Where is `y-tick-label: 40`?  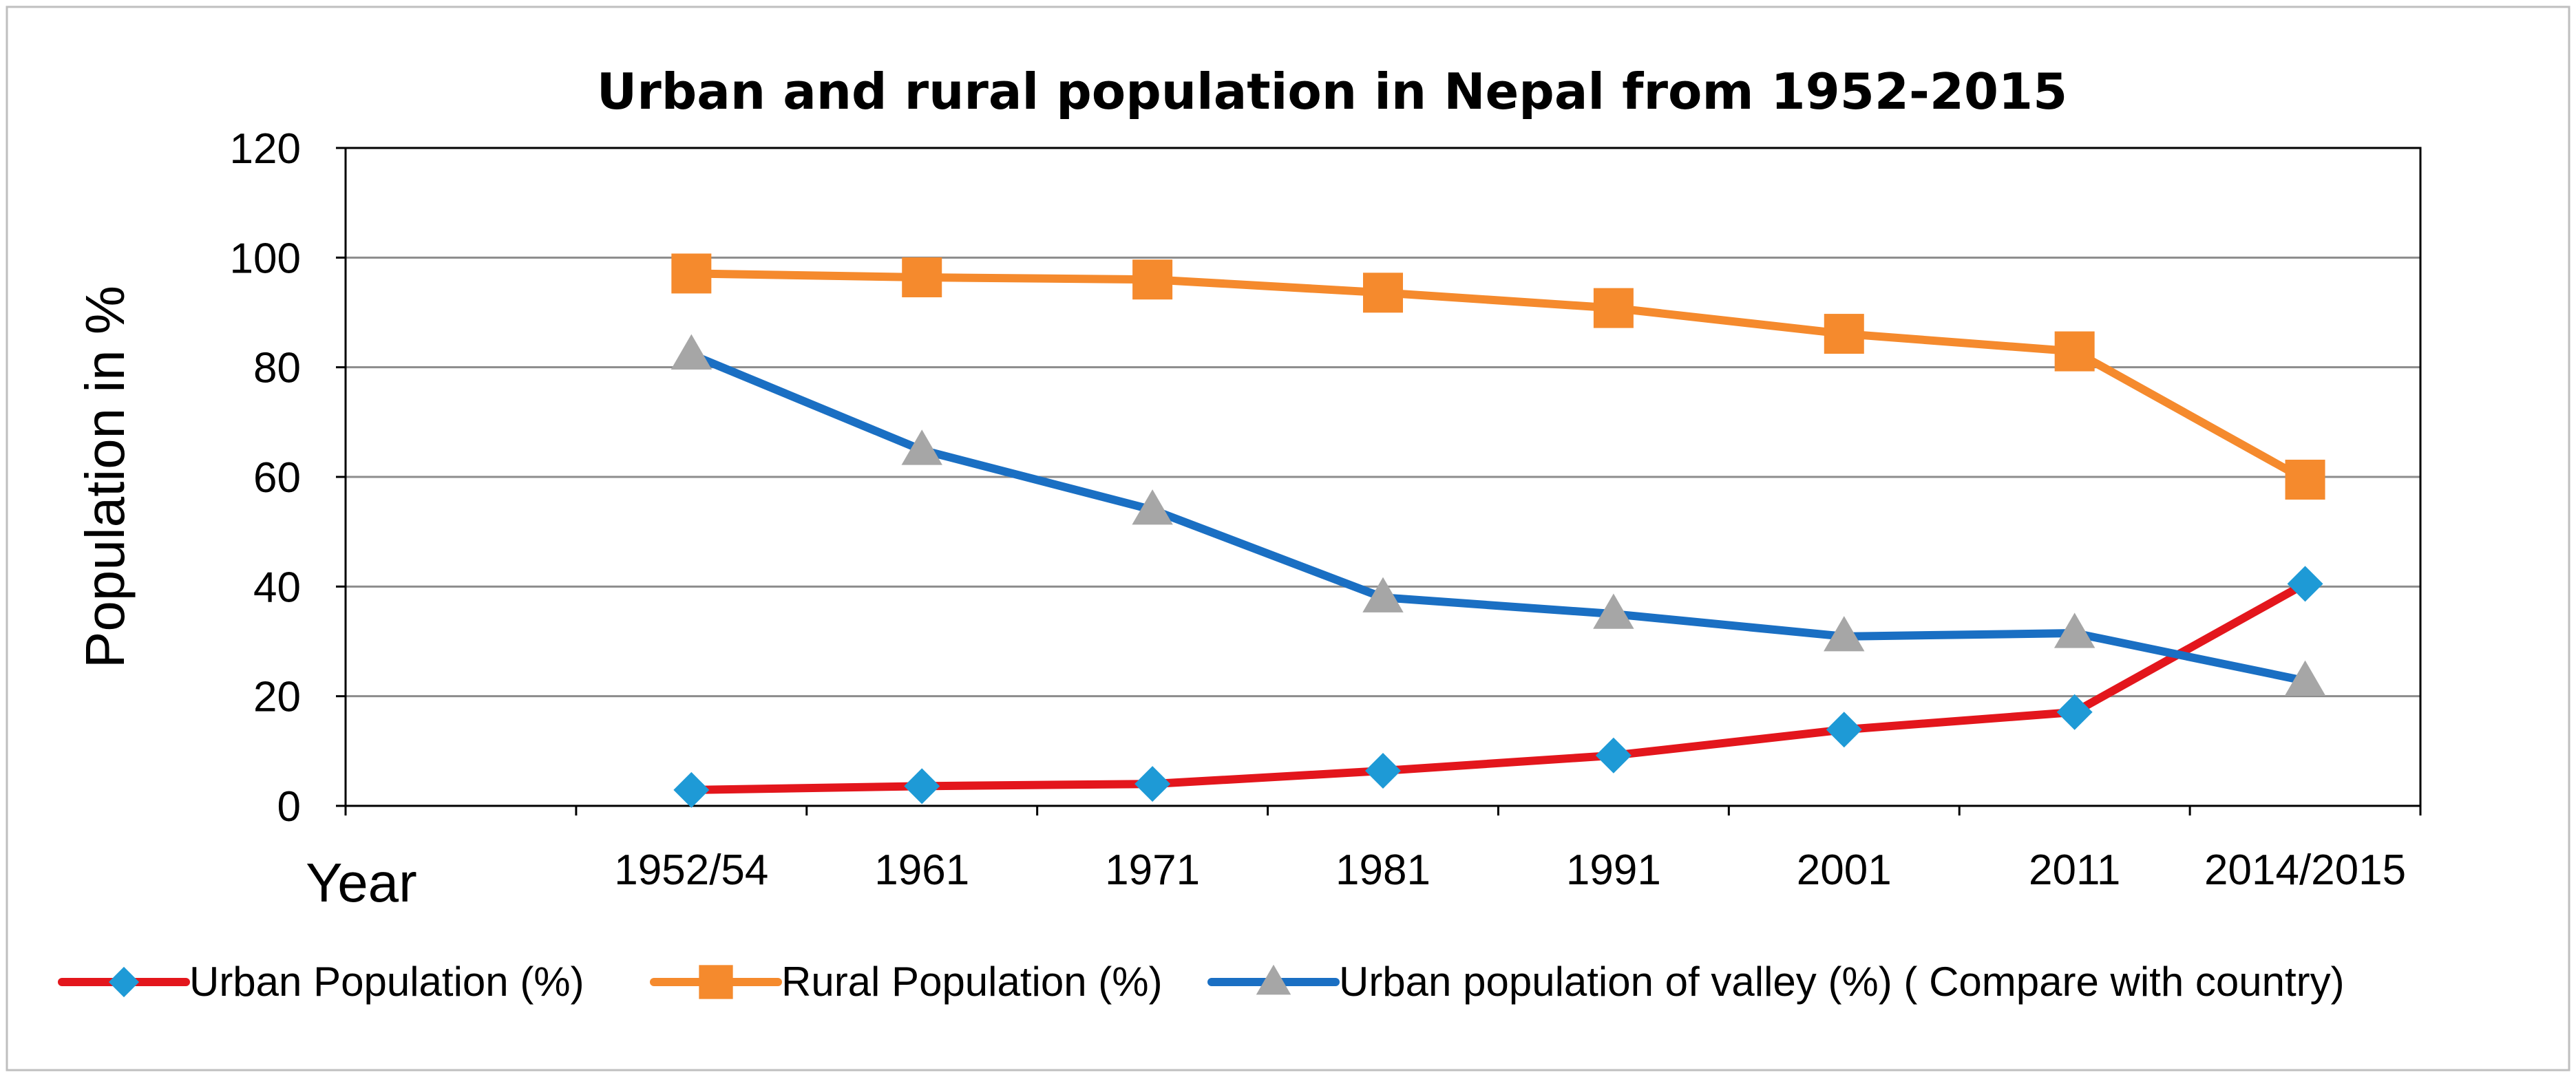
y-tick-label: 40 is located at coordinates (277, 587).